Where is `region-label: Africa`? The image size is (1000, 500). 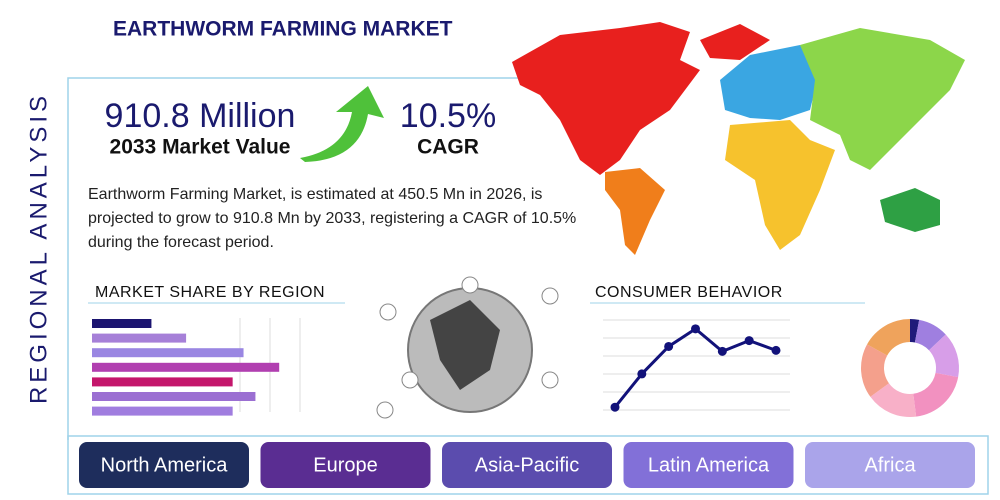 region-label: Africa is located at coordinates (890, 465).